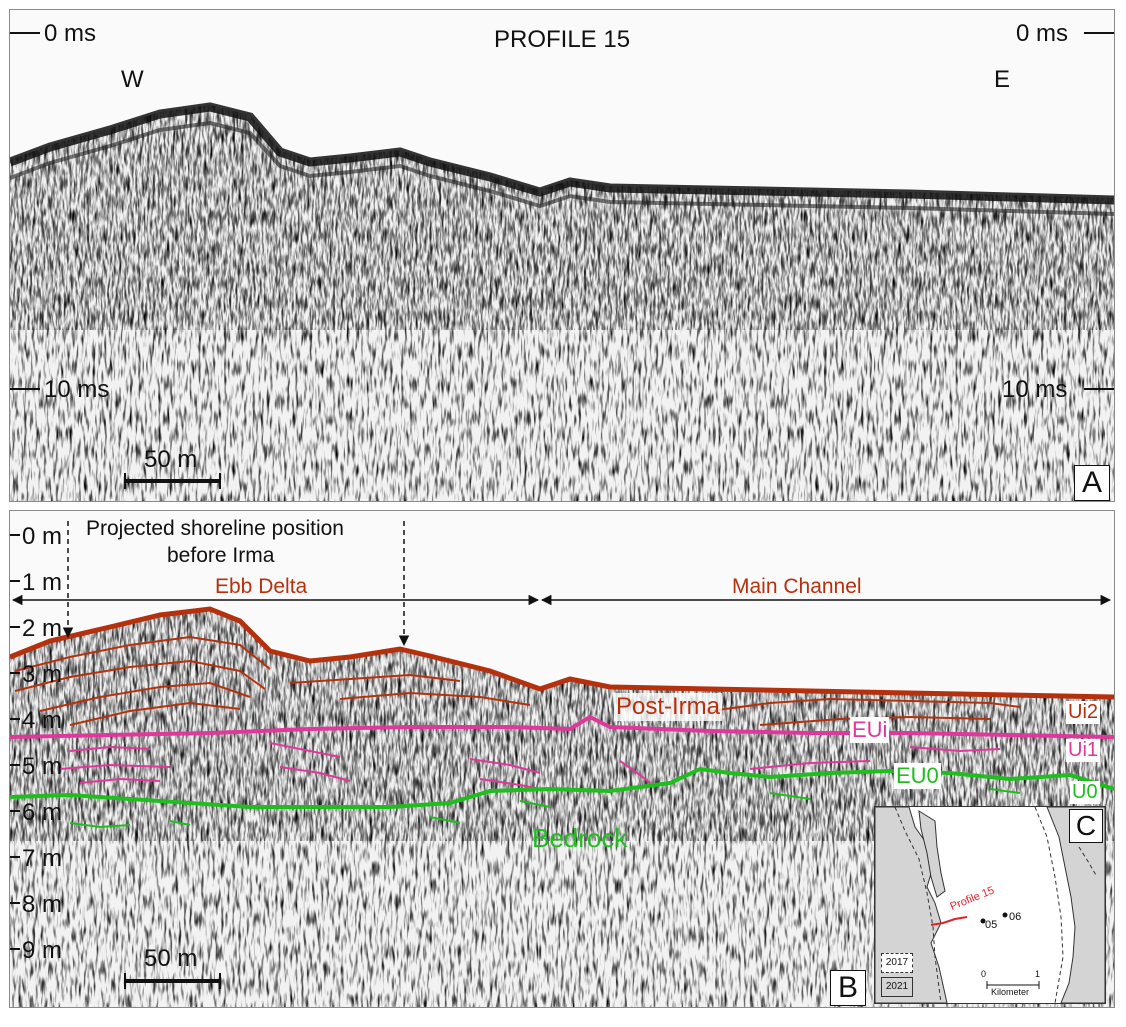 This screenshot has width=1126, height=1027. What do you see at coordinates (897, 963) in the screenshot?
I see `legend-2017: 2017` at bounding box center [897, 963].